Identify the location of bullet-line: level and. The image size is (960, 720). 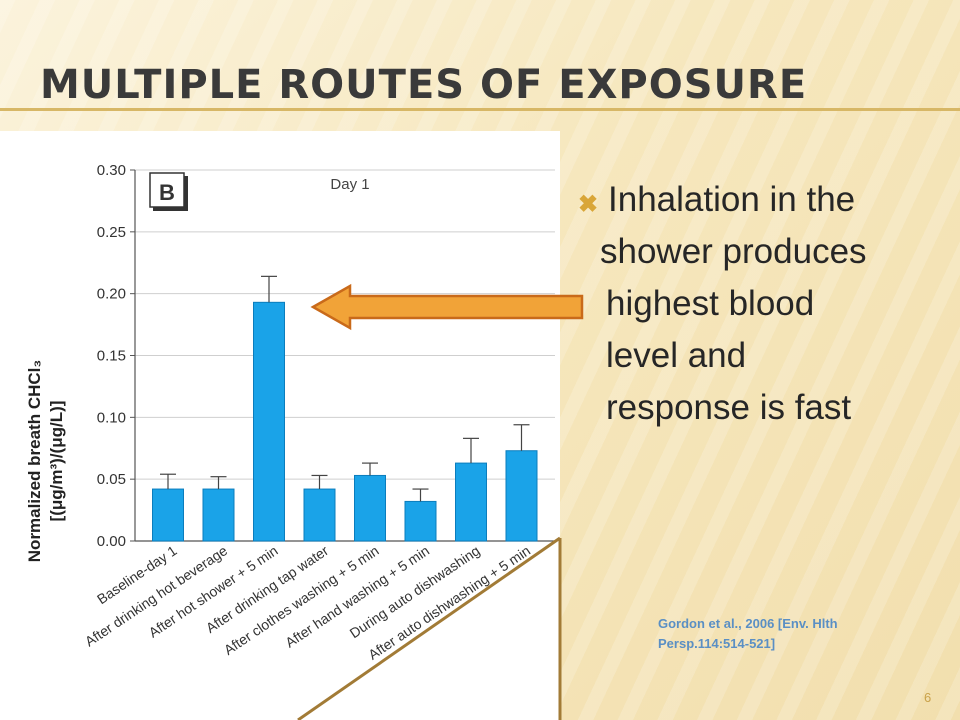
(676, 355).